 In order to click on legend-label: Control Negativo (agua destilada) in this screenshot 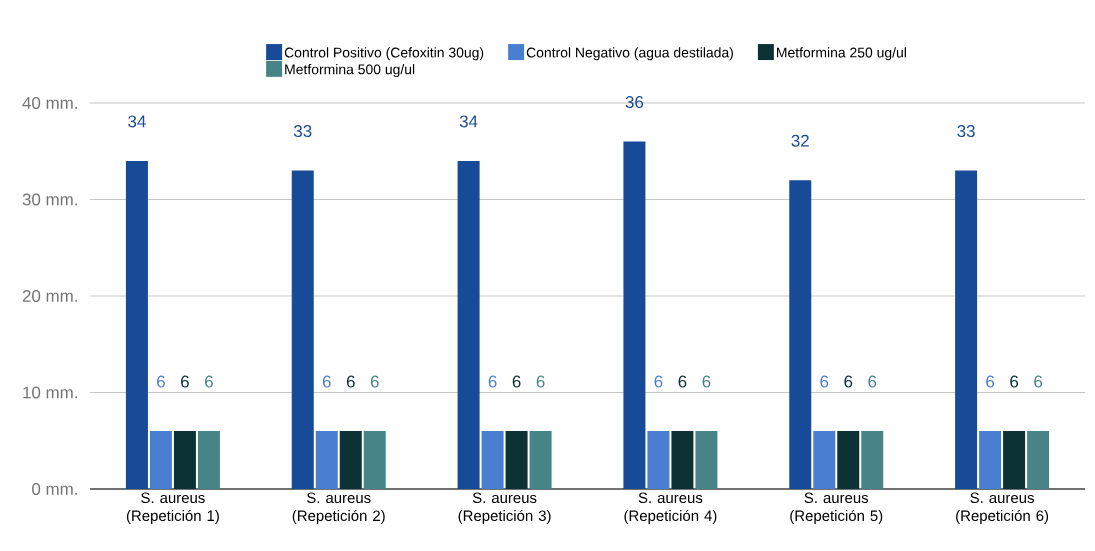, I will do `click(629, 54)`.